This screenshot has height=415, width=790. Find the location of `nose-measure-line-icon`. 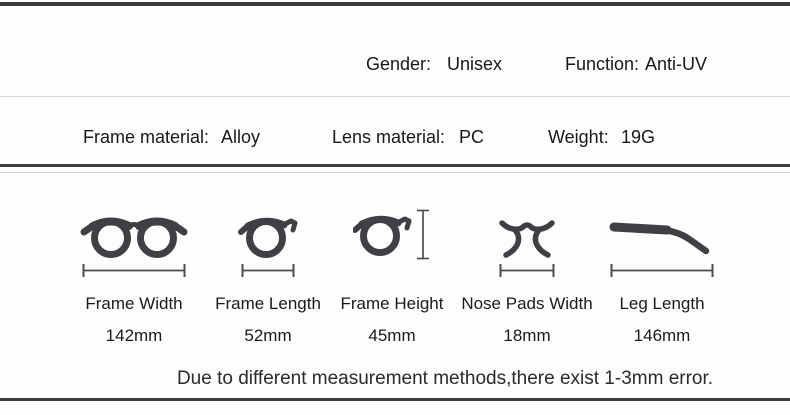

nose-measure-line-icon is located at coordinates (527, 270).